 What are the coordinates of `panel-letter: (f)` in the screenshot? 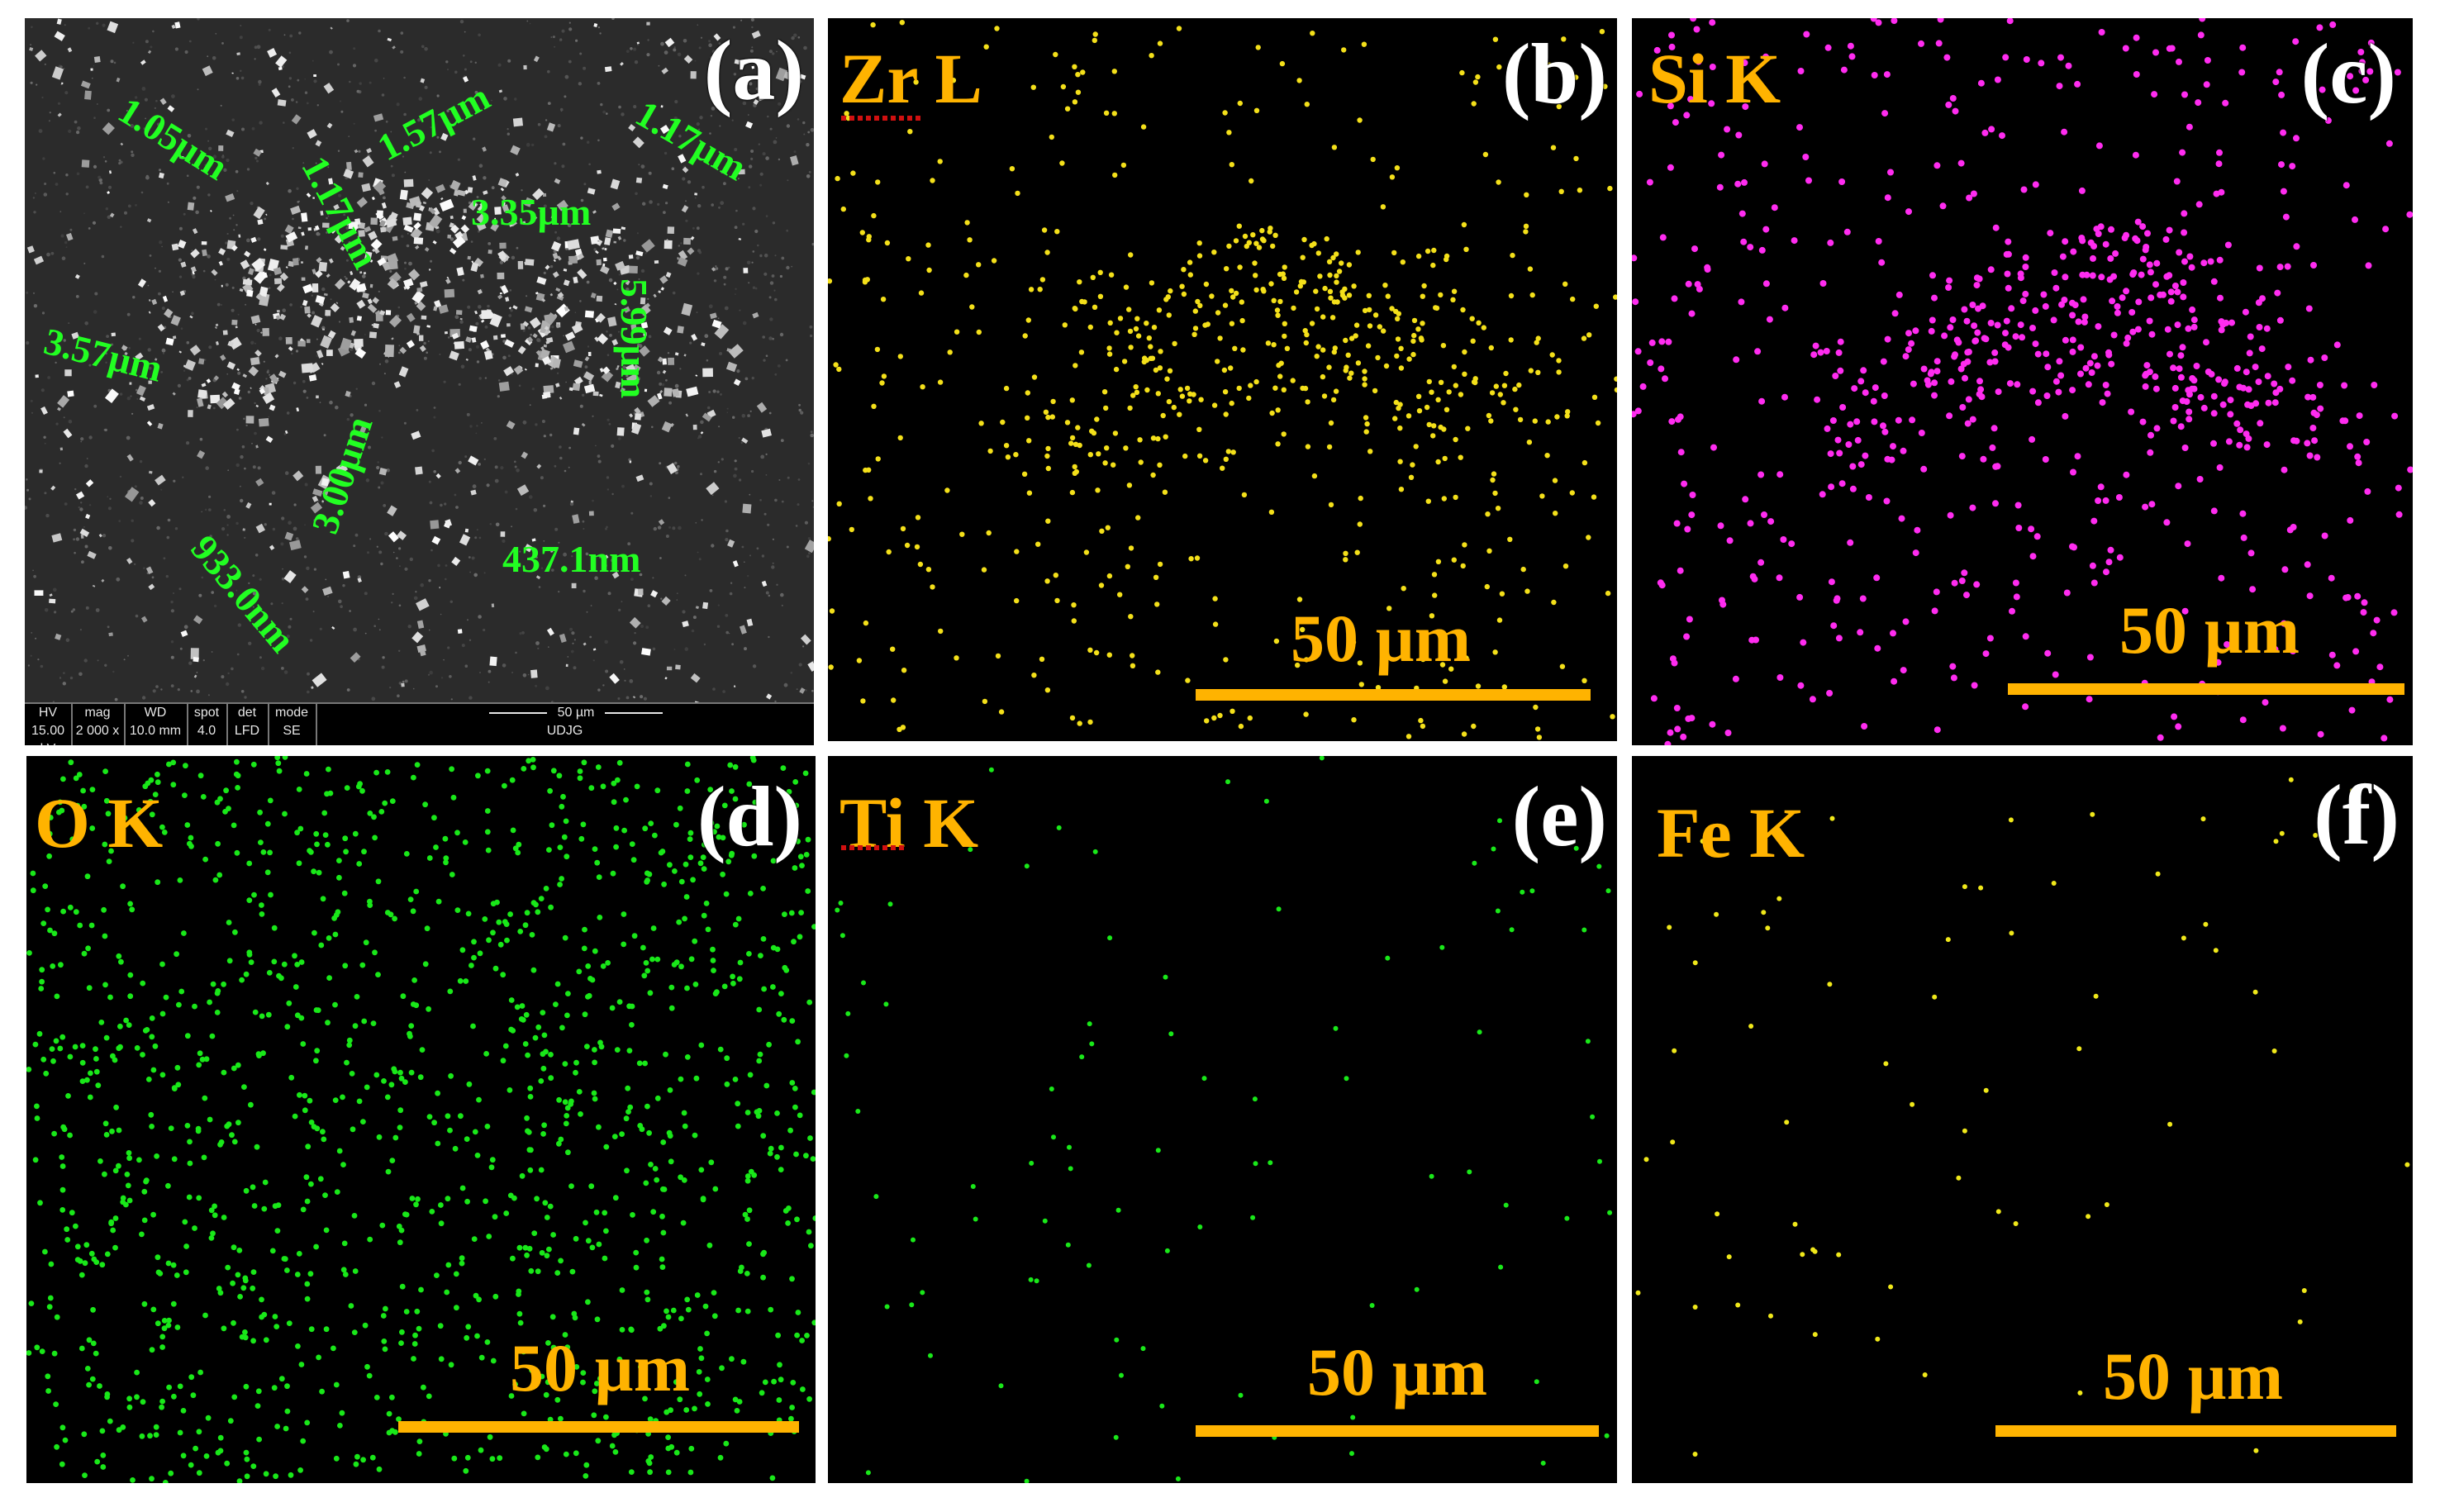 It's located at (2357, 815).